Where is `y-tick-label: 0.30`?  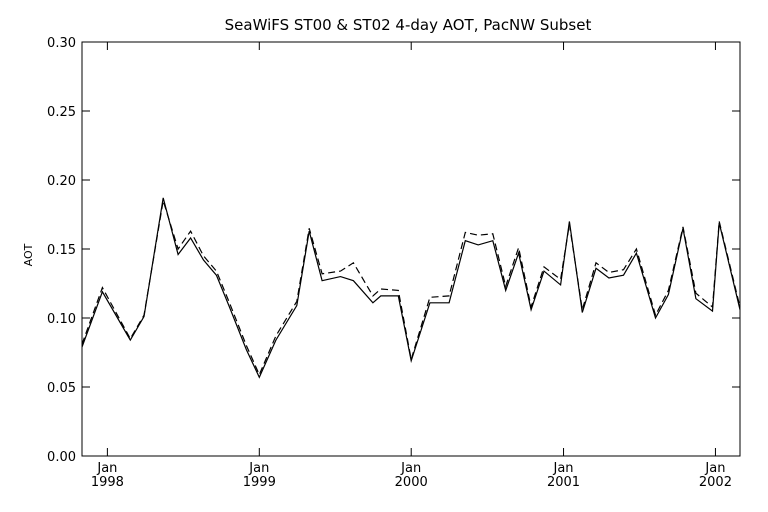
y-tick-label: 0.30 is located at coordinates (61, 43).